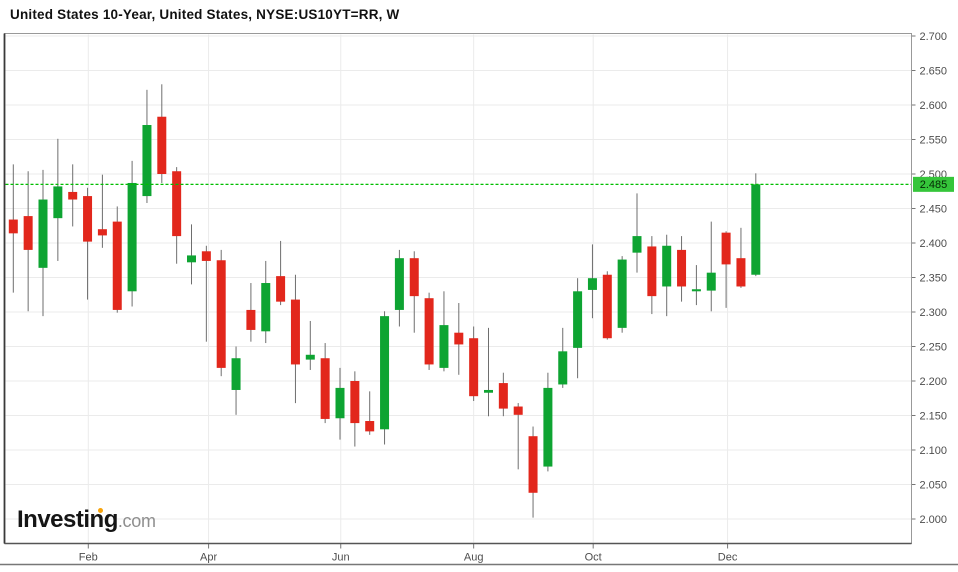 This screenshot has height=572, width=958. Describe the element at coordinates (934, 244) in the screenshot. I see `y-axis-label: 2.400` at that location.